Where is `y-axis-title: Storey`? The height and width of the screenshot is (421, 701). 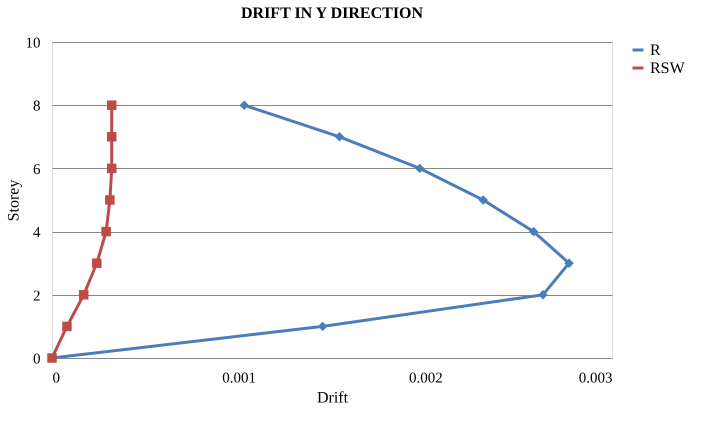
y-axis-title: Storey is located at coordinates (14, 201).